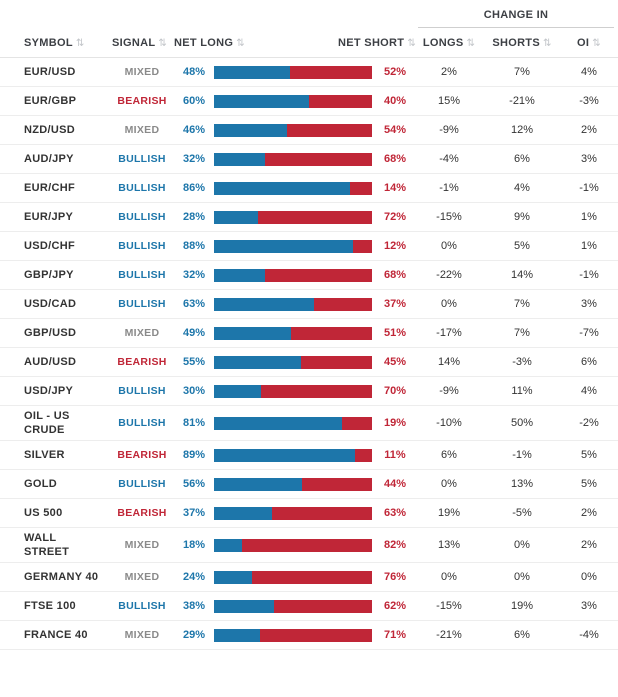  I want to click on symbol-cell: SILVER, so click(44, 455).